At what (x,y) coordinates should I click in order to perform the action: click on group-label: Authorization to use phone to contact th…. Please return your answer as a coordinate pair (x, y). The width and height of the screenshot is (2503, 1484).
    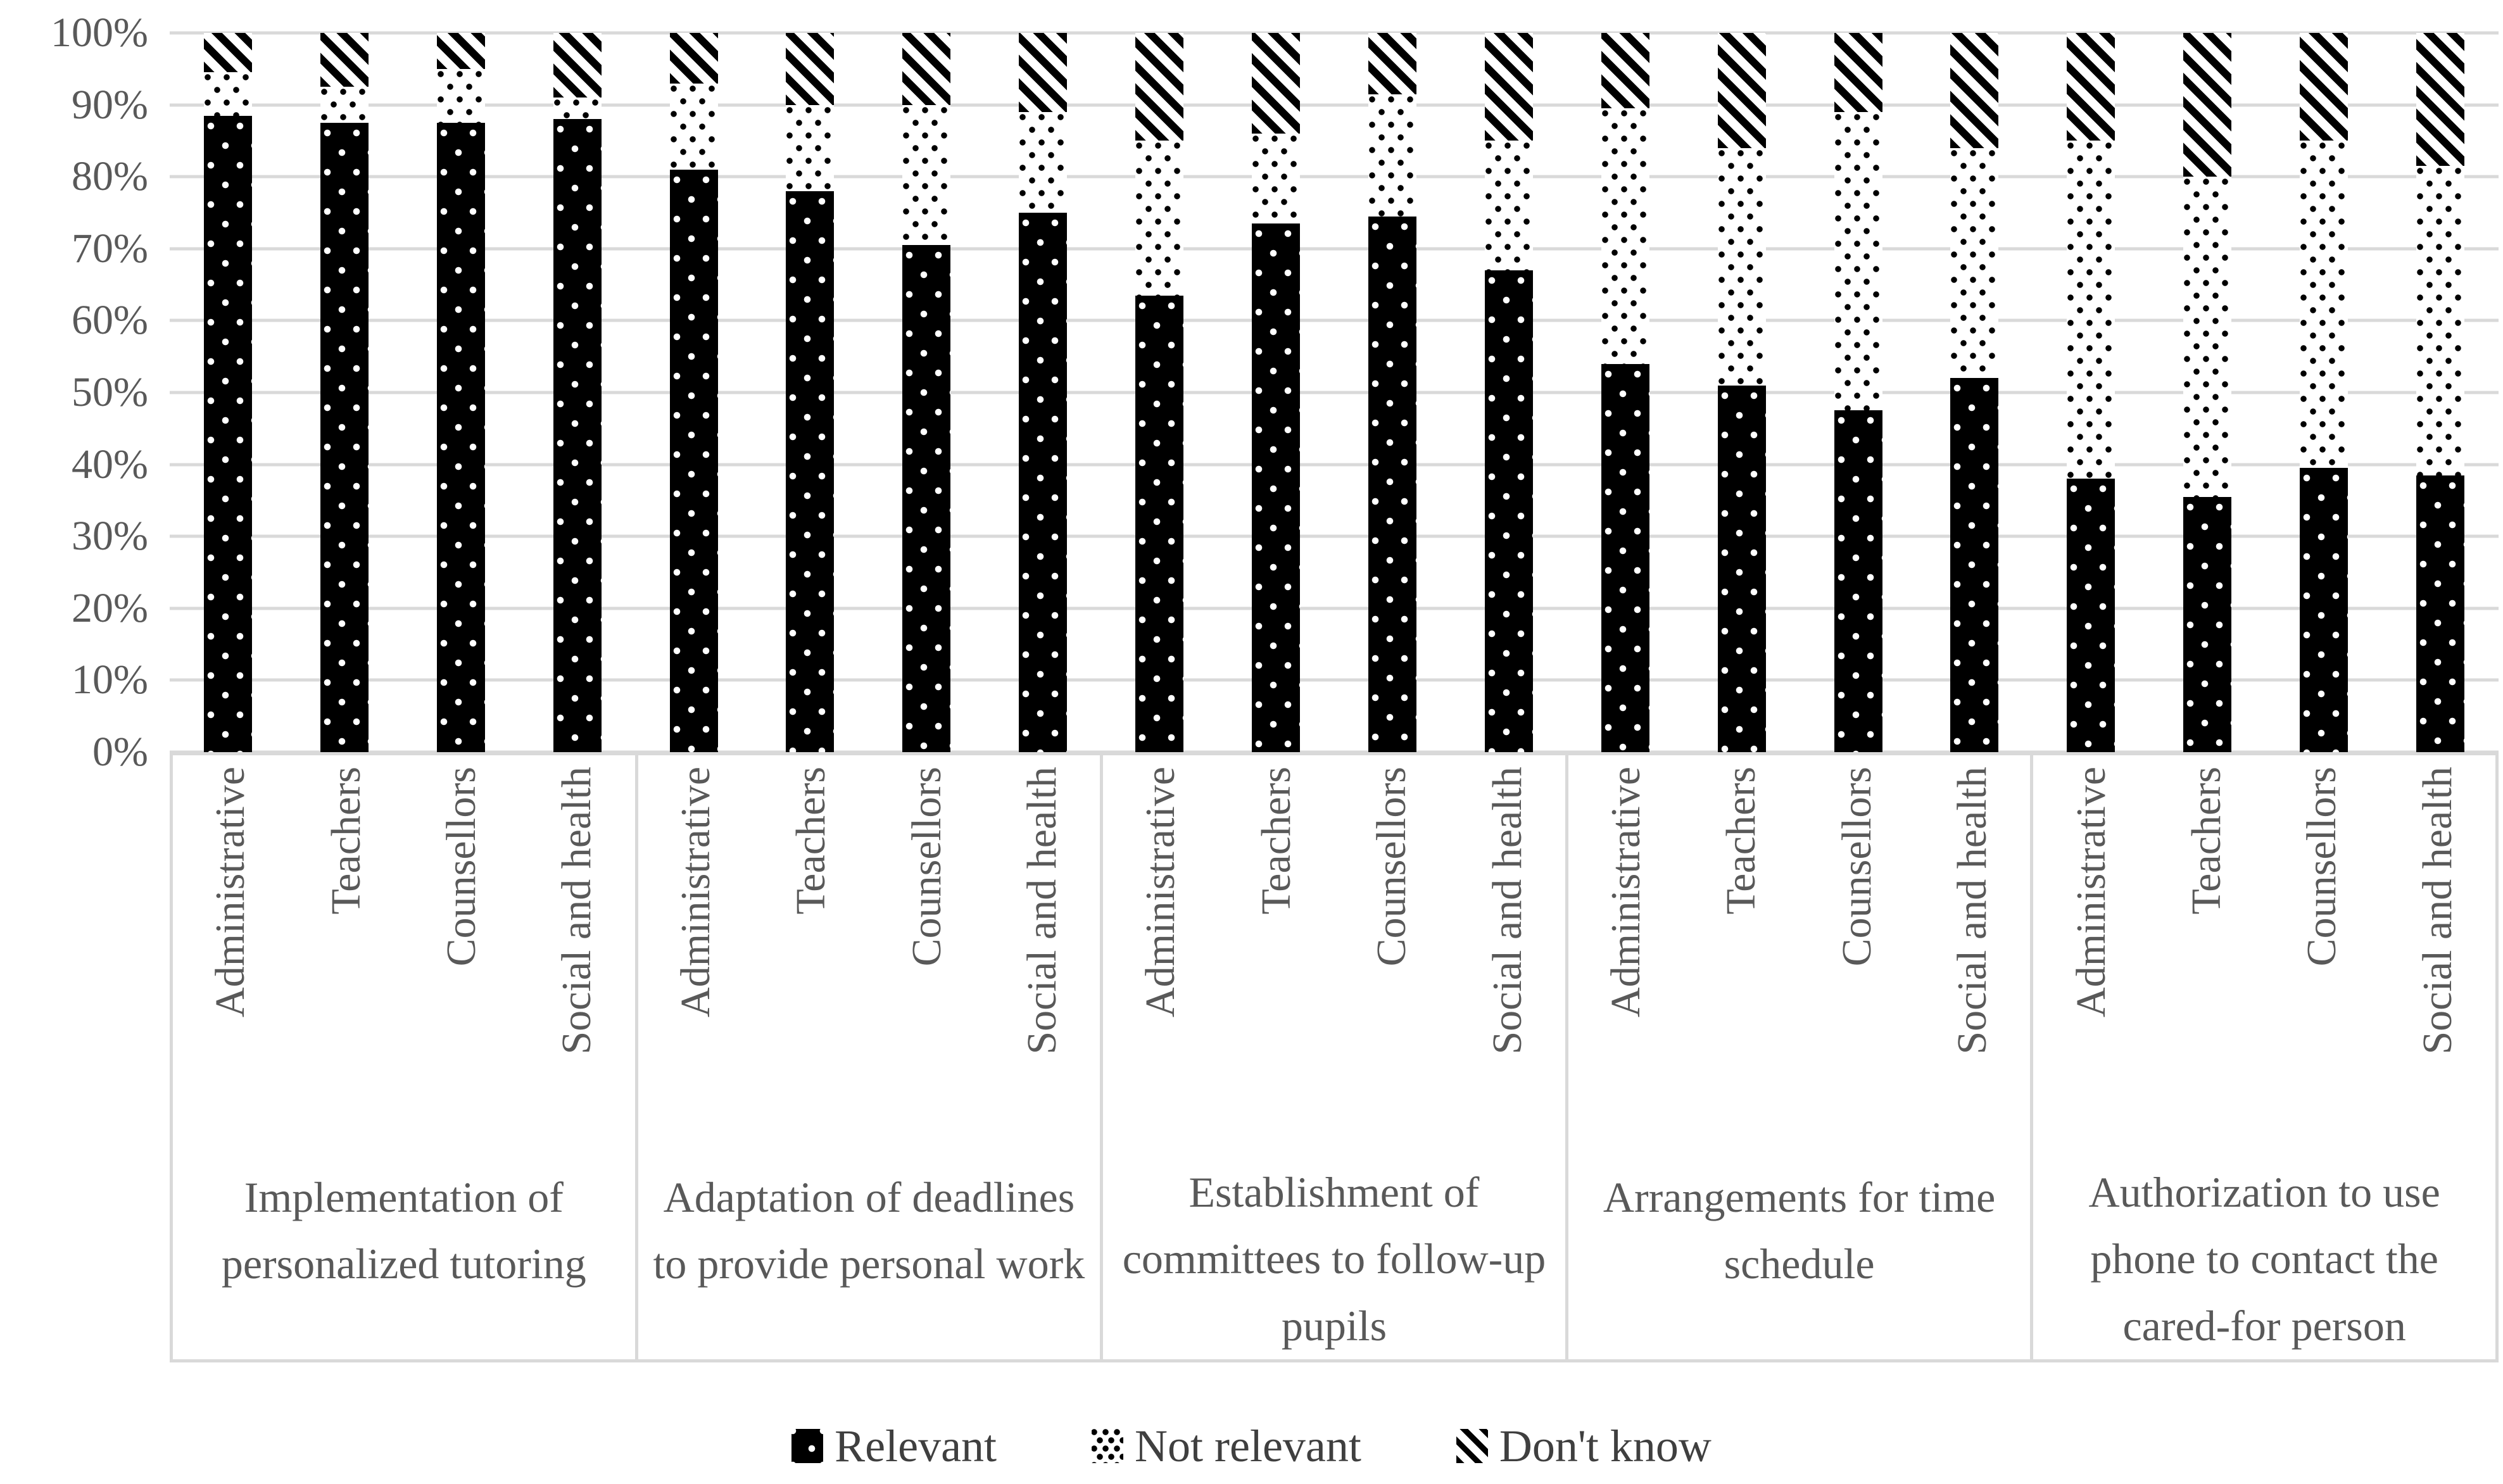
    Looking at the image, I should click on (2264, 1251).